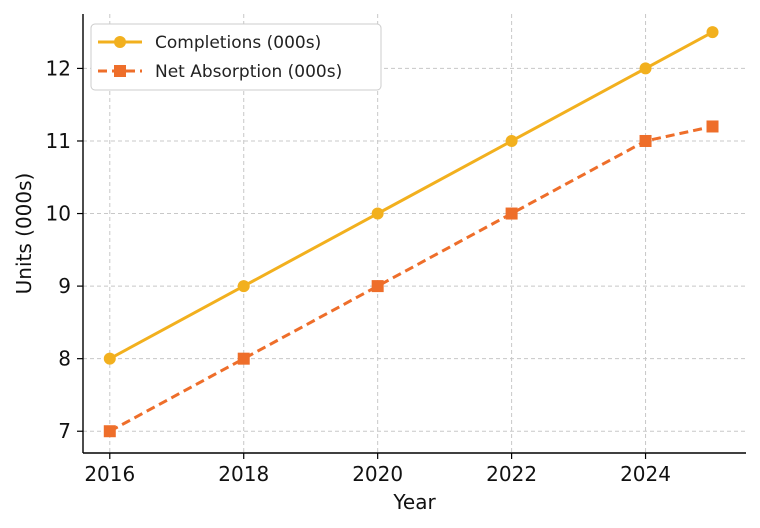  Describe the element at coordinates (64, 249) in the screenshot. I see `y-ticks: 7 8 9 10 11 12` at that location.